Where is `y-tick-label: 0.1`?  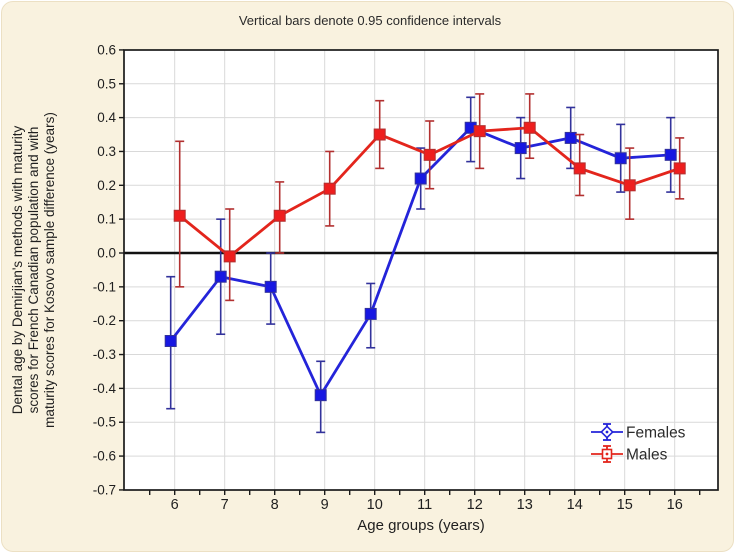 y-tick-label: 0.1 is located at coordinates (106, 219).